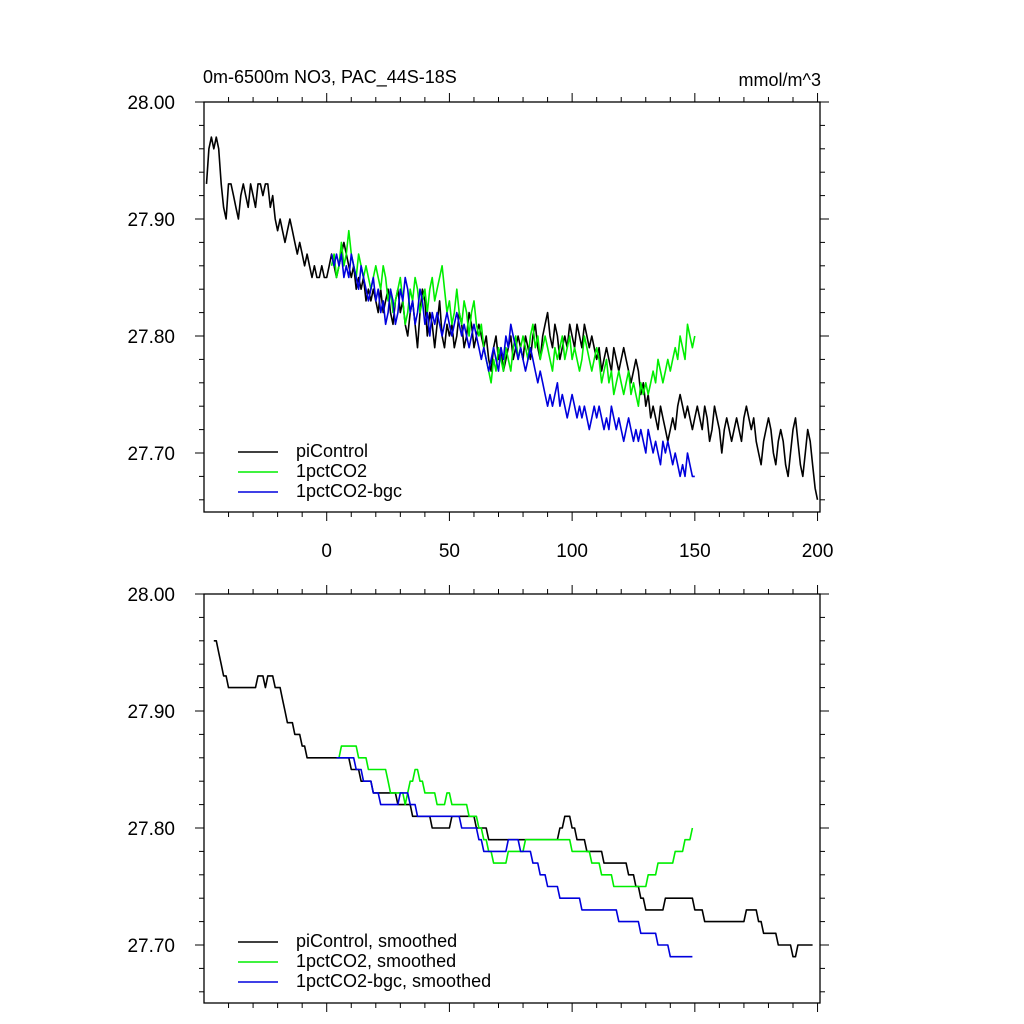  Describe the element at coordinates (376, 961) in the screenshot. I see `legend-label-1: 1pctCO2, smoothed` at that location.